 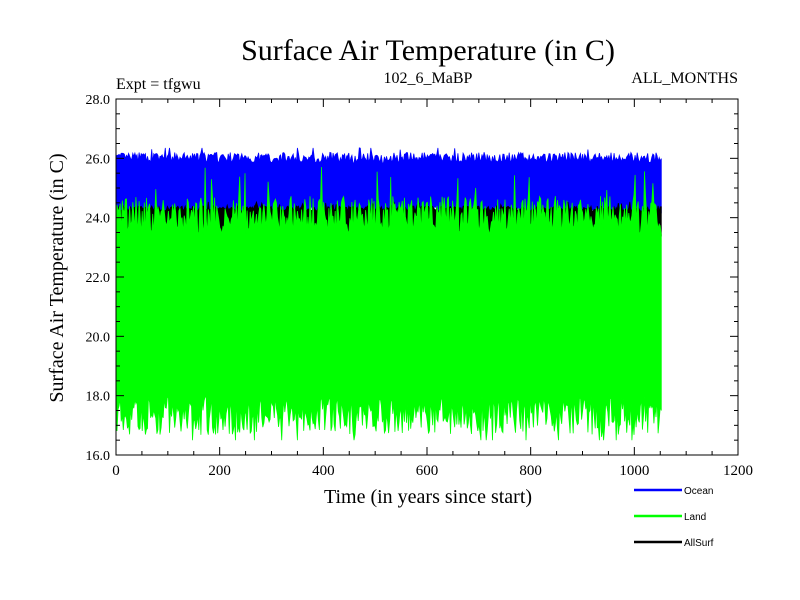 What do you see at coordinates (98, 456) in the screenshot?
I see `y-tick-label: 16.0` at bounding box center [98, 456].